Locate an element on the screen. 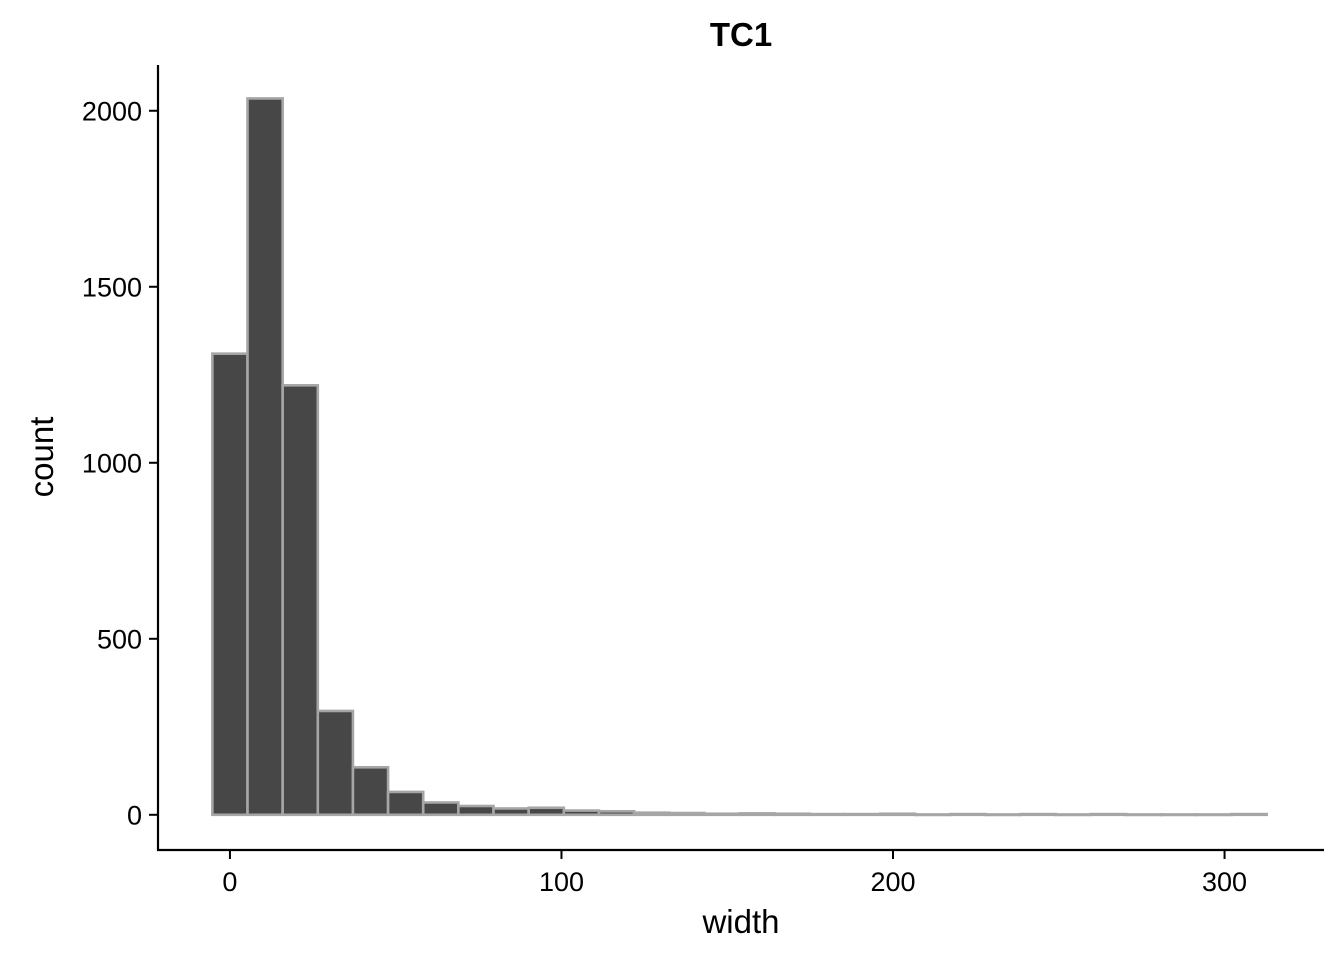 The height and width of the screenshot is (960, 1344). x-tick-label-0: 0 is located at coordinates (229, 882).